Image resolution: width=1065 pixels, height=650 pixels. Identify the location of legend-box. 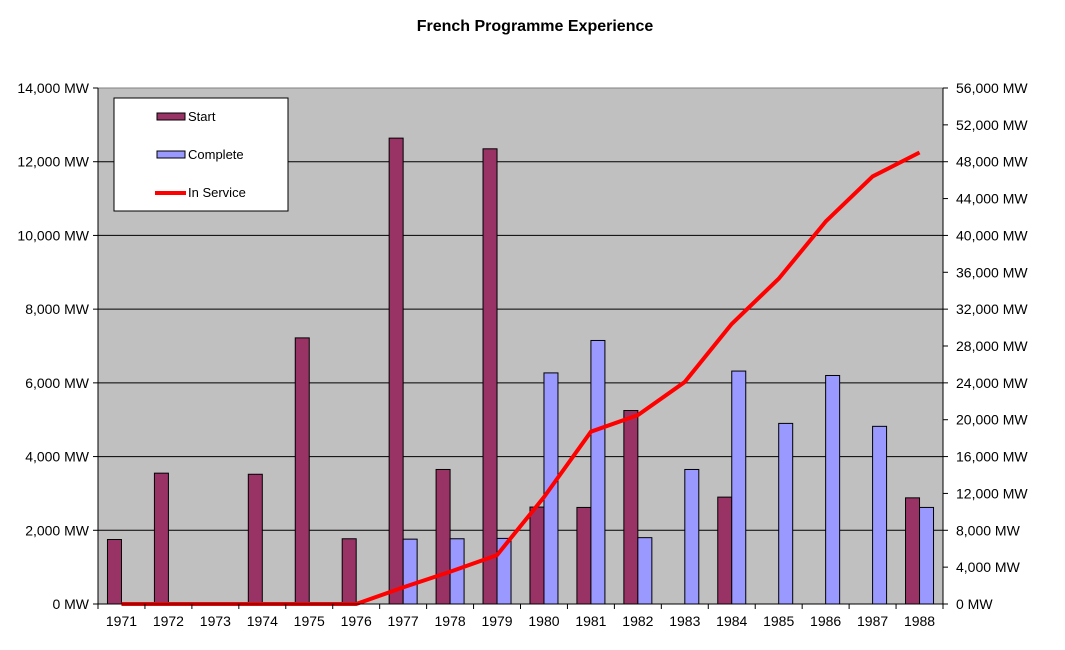
(201, 154).